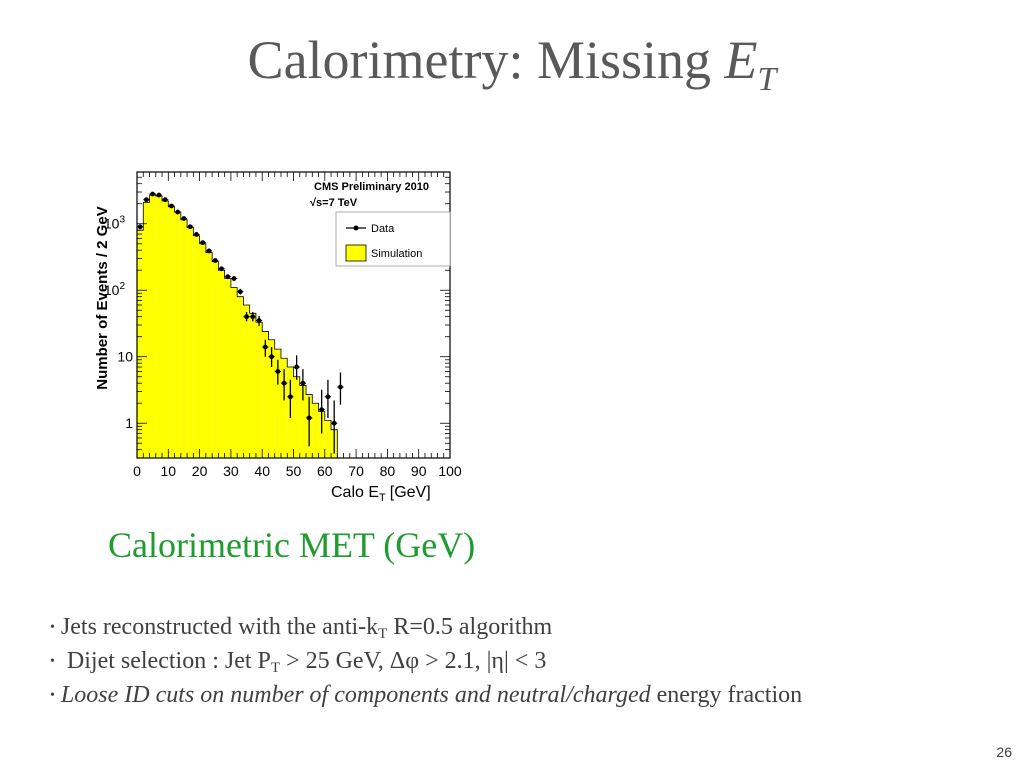  I want to click on bullet-text: Jets reconstructed with the anti-k, so click(219, 627).